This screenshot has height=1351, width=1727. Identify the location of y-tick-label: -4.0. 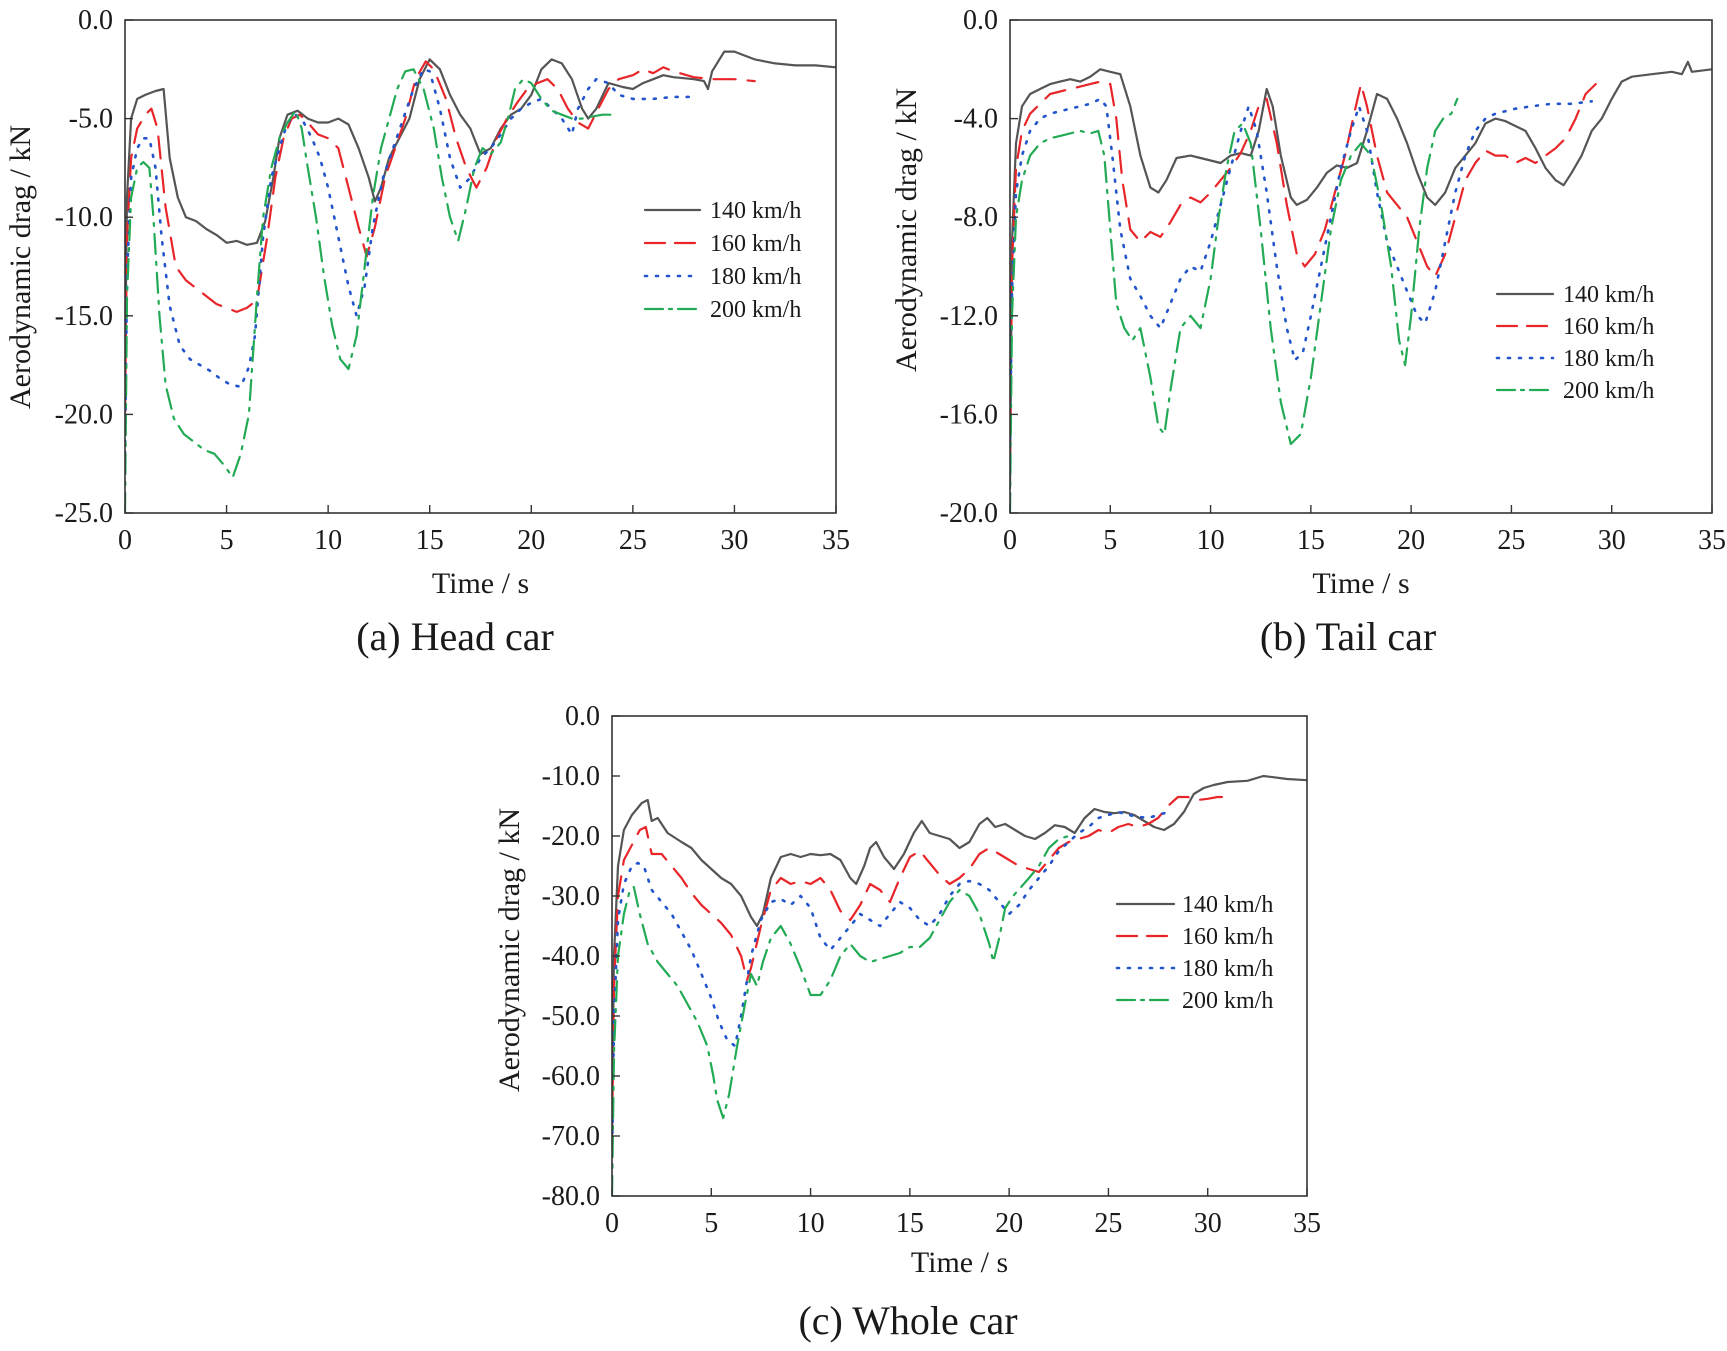
(976, 119).